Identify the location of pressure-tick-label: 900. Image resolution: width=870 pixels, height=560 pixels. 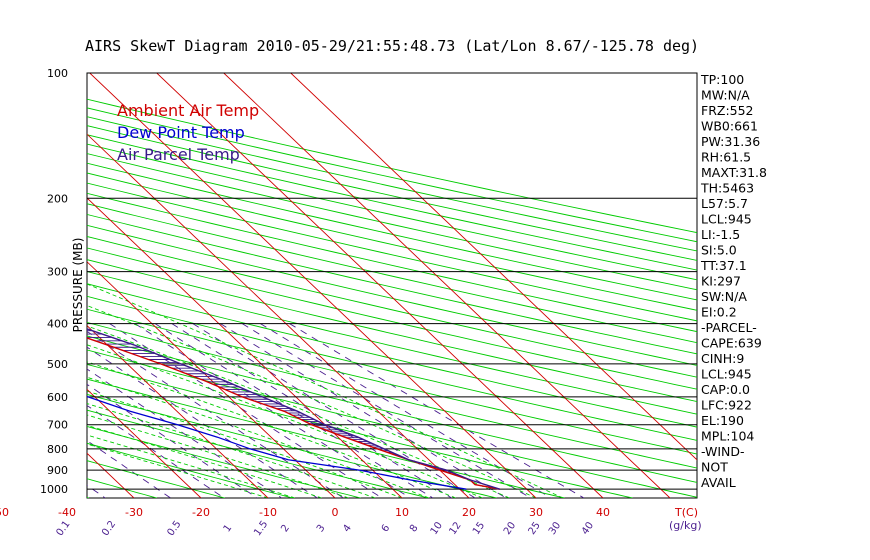
(57, 470).